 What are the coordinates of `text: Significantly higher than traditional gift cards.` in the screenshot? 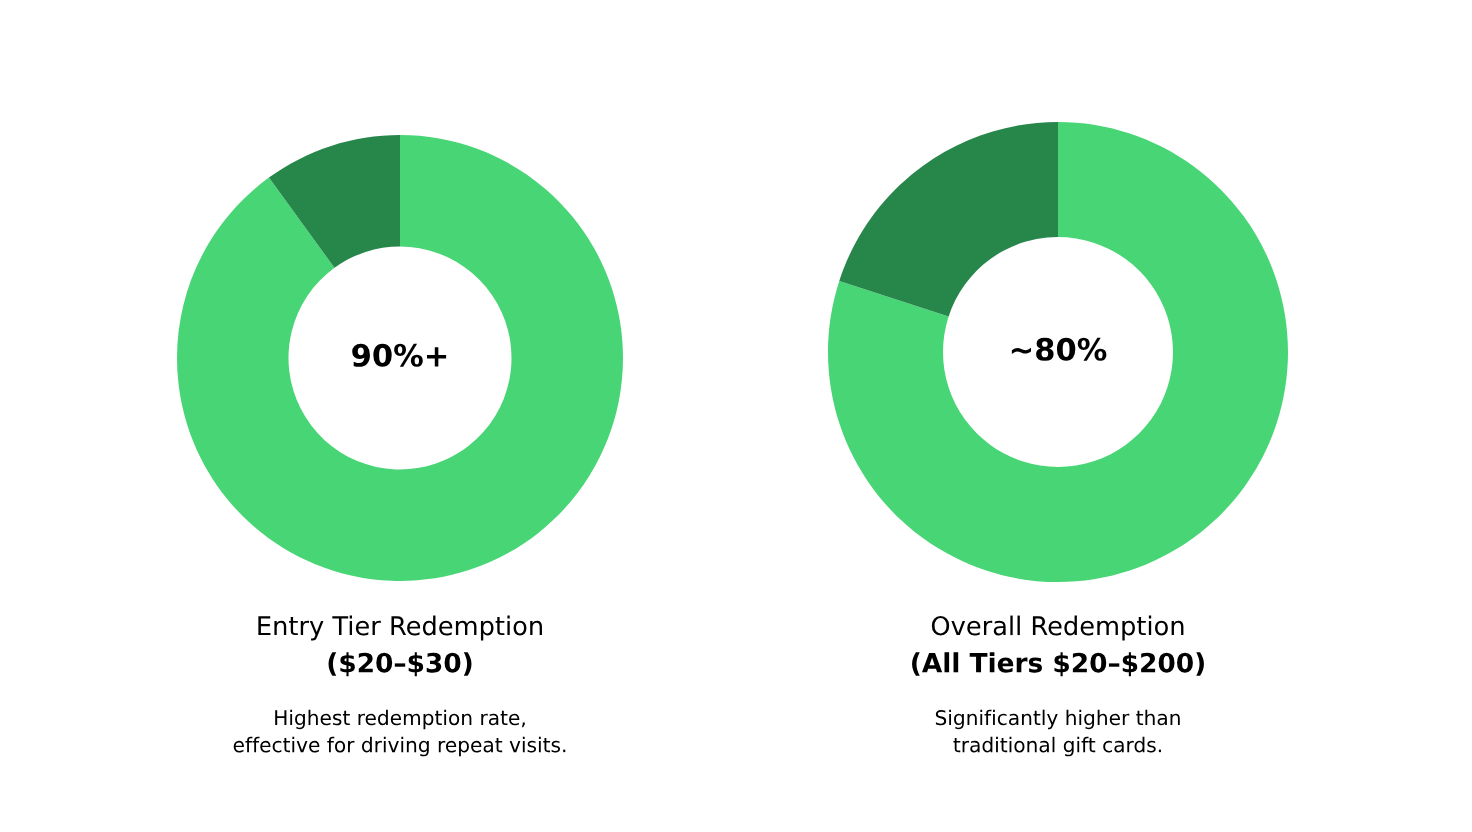 It's located at (1057, 733).